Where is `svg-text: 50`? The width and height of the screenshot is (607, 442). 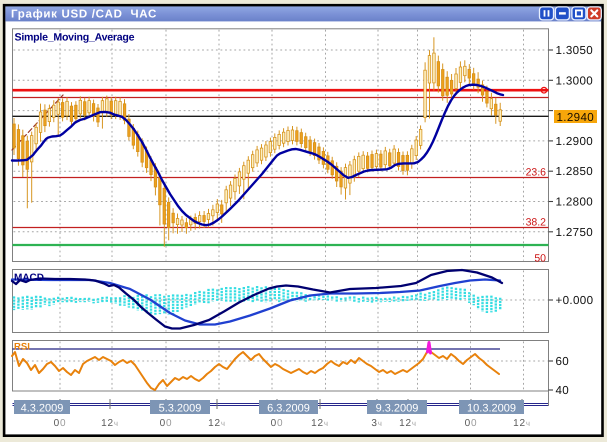
svg-text: 50 is located at coordinates (540, 259).